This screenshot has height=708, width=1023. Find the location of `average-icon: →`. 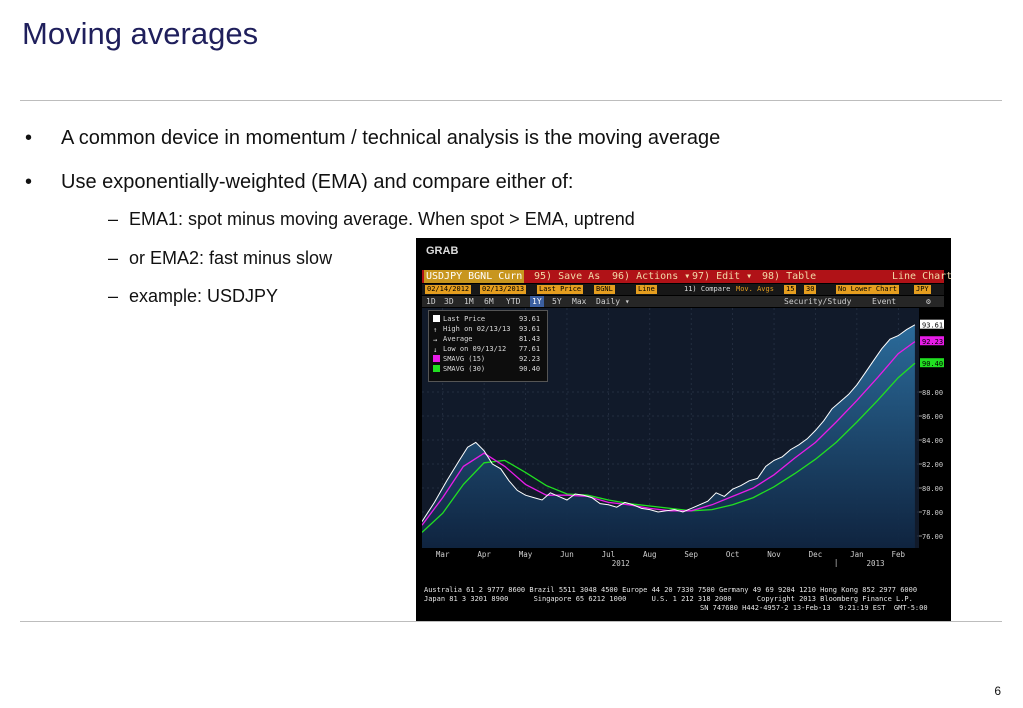

average-icon: → is located at coordinates (435, 340).